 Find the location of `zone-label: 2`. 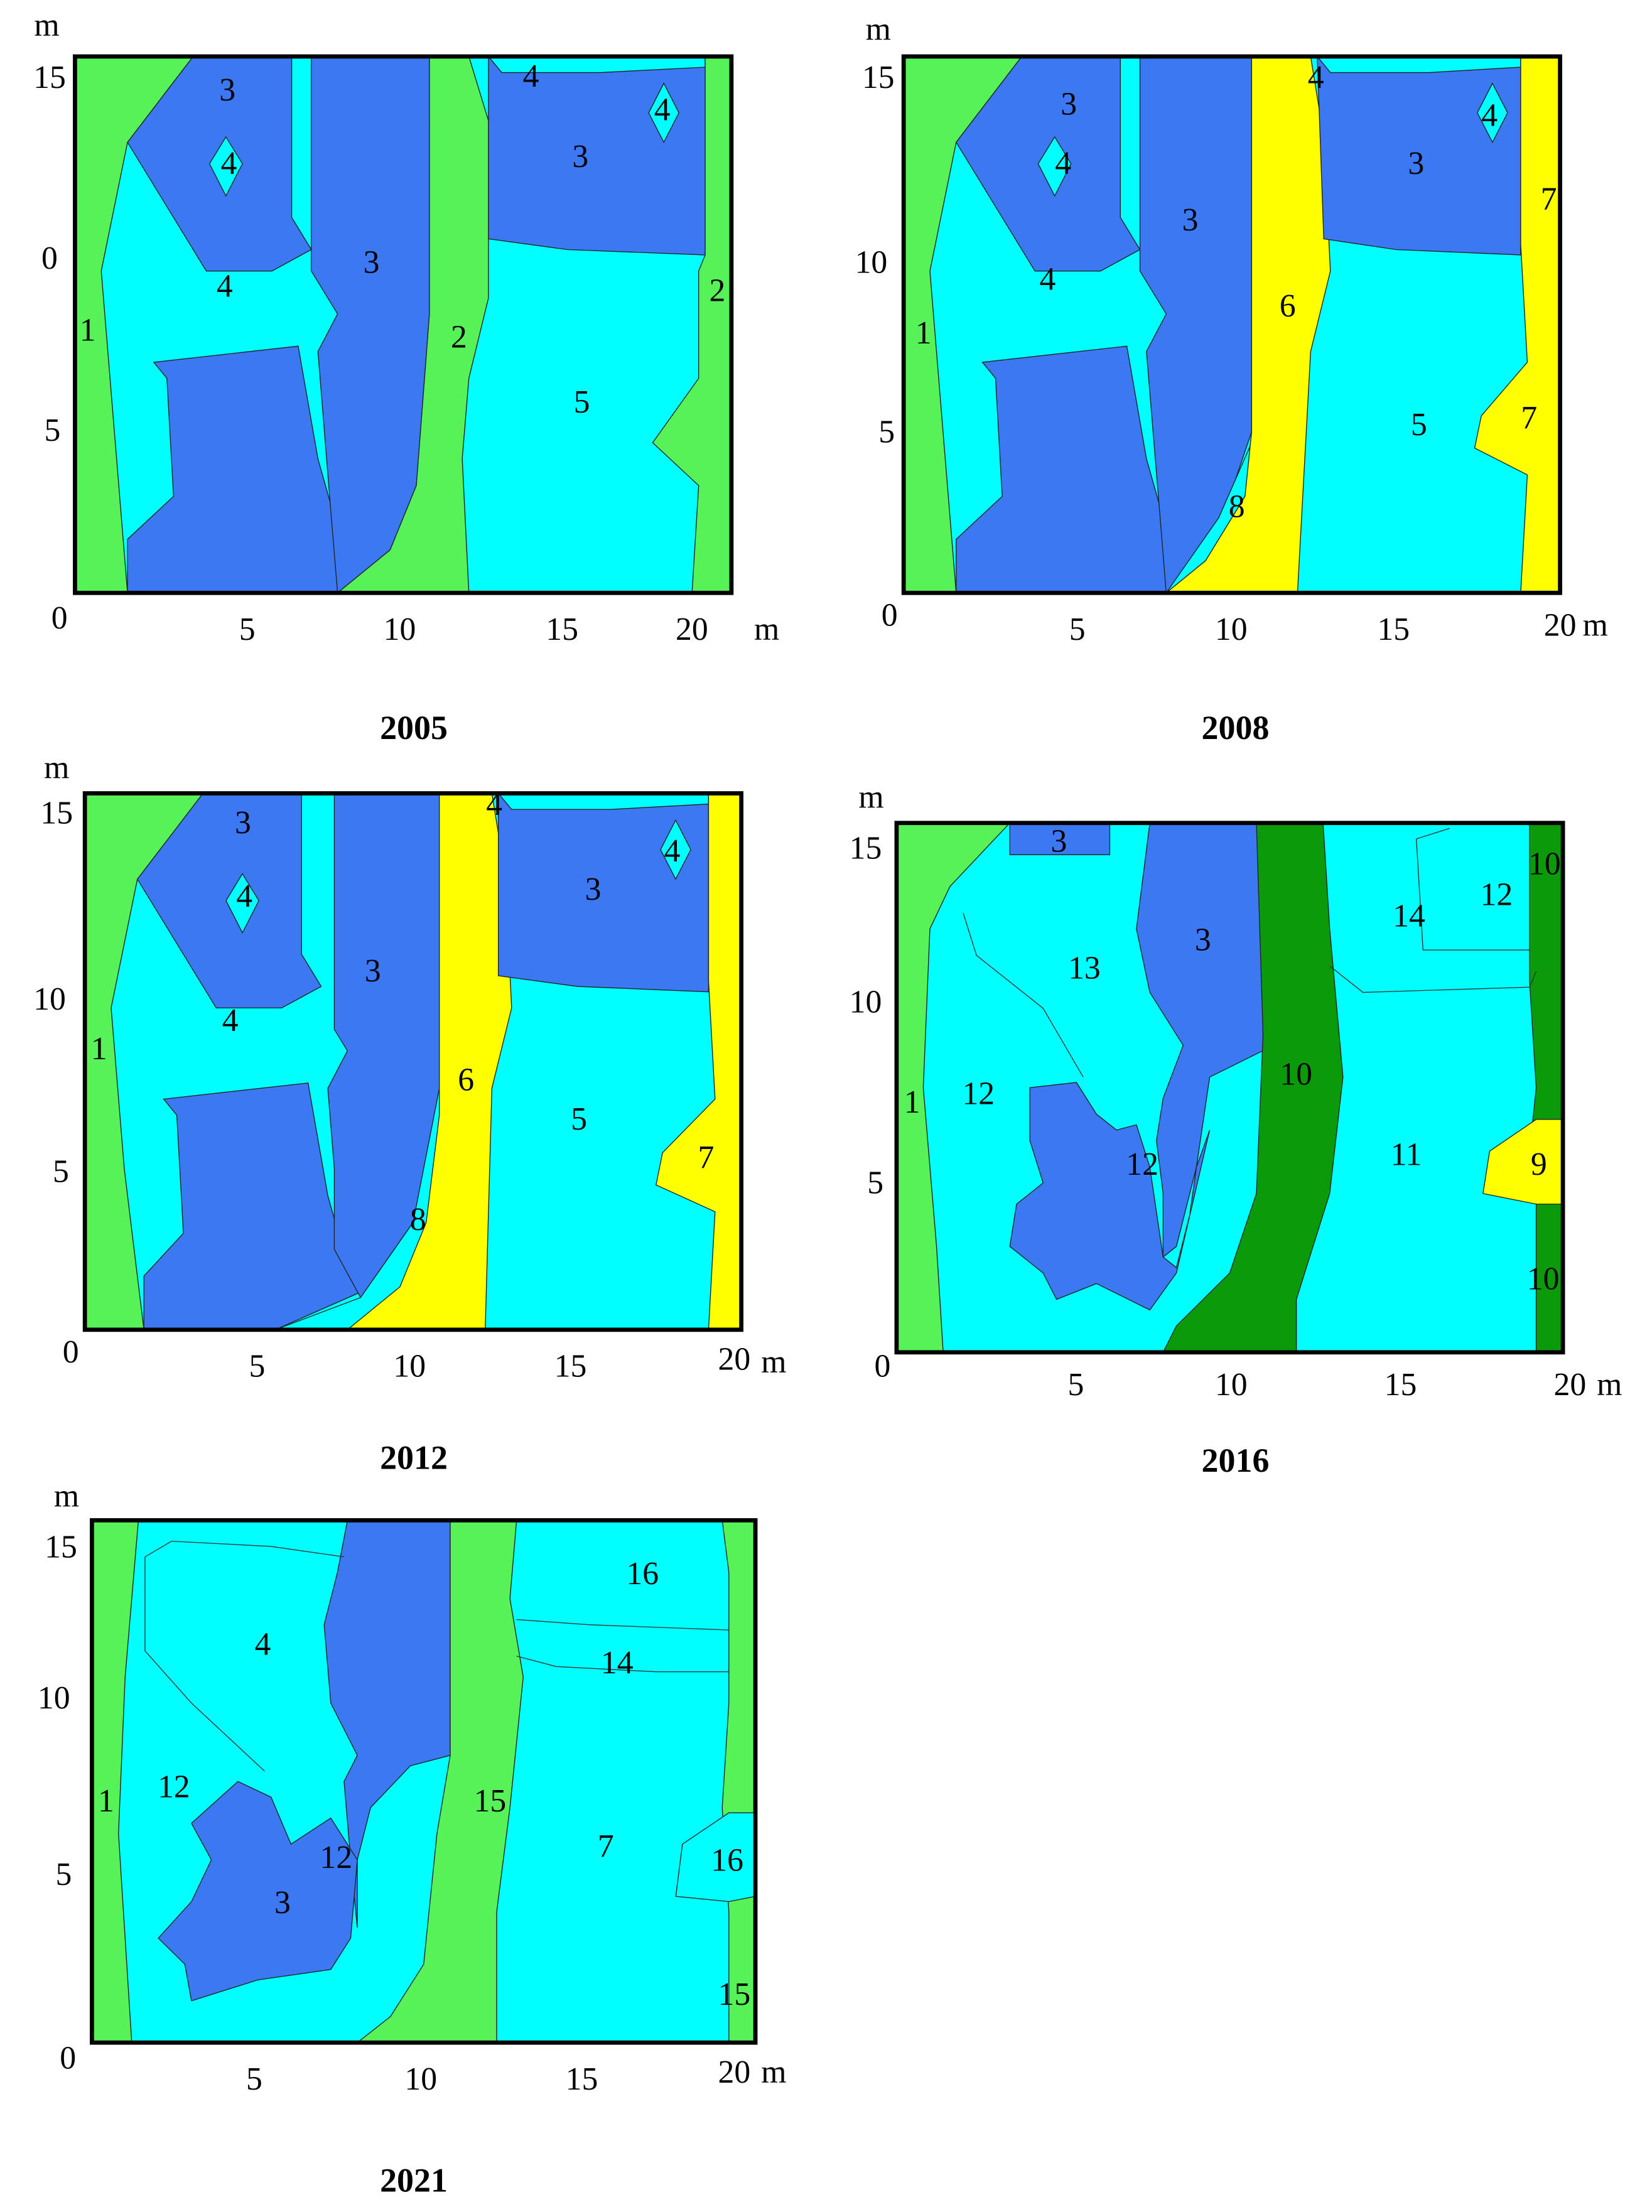

zone-label: 2 is located at coordinates (459, 337).